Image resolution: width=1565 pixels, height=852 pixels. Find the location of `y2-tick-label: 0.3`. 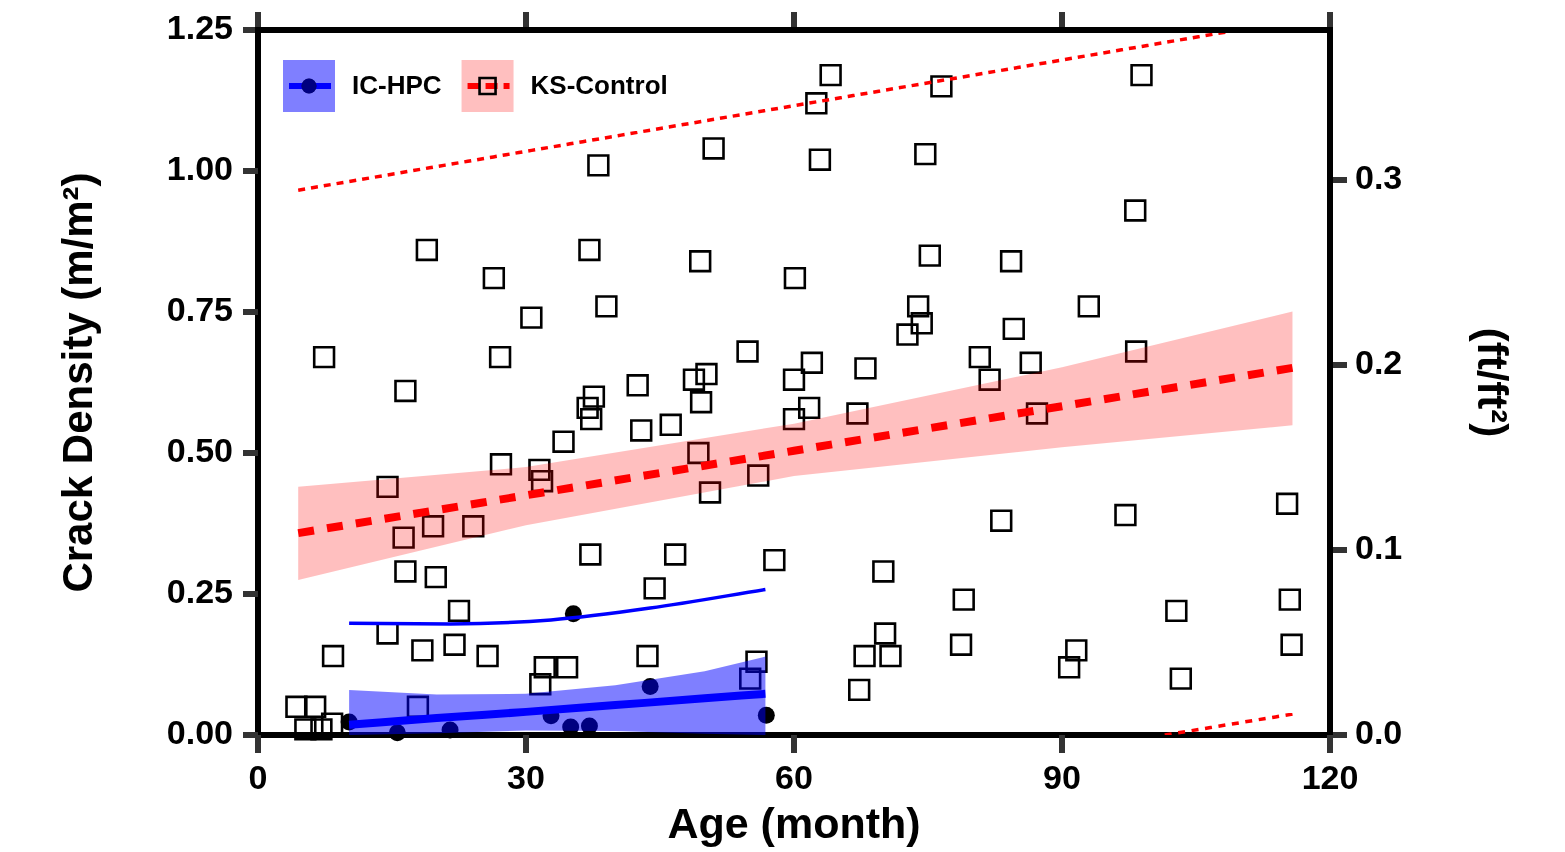

y2-tick-label: 0.3 is located at coordinates (1379, 177).